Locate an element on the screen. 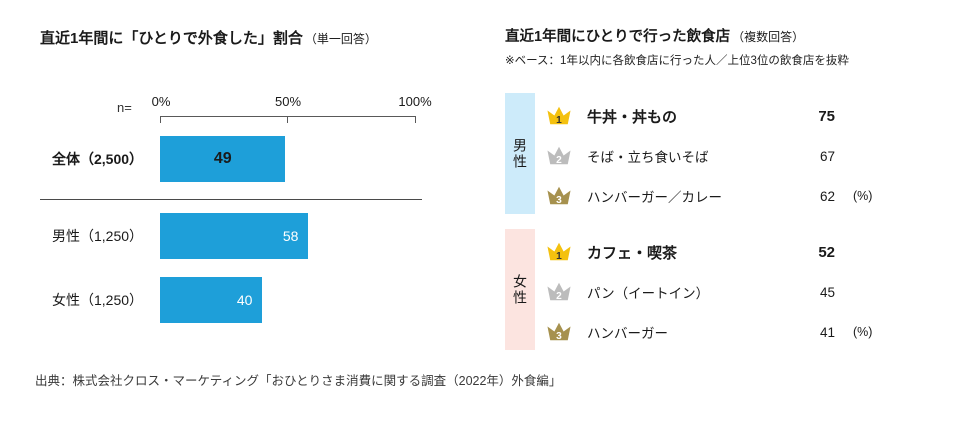  ranking-item-female-2: 2 パン（イートイン） 45 is located at coordinates (690, 292).